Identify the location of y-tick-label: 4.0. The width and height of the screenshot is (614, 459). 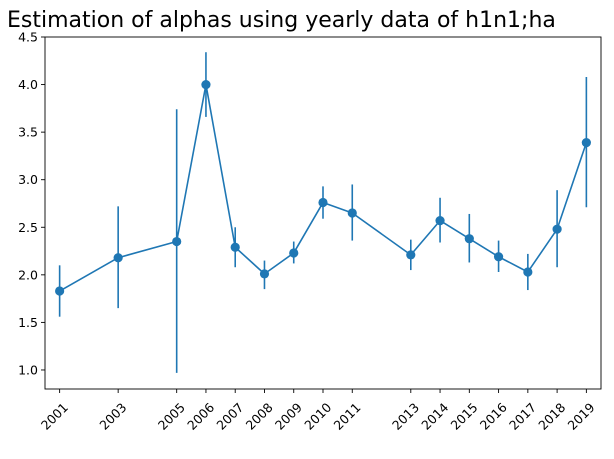
(28, 84).